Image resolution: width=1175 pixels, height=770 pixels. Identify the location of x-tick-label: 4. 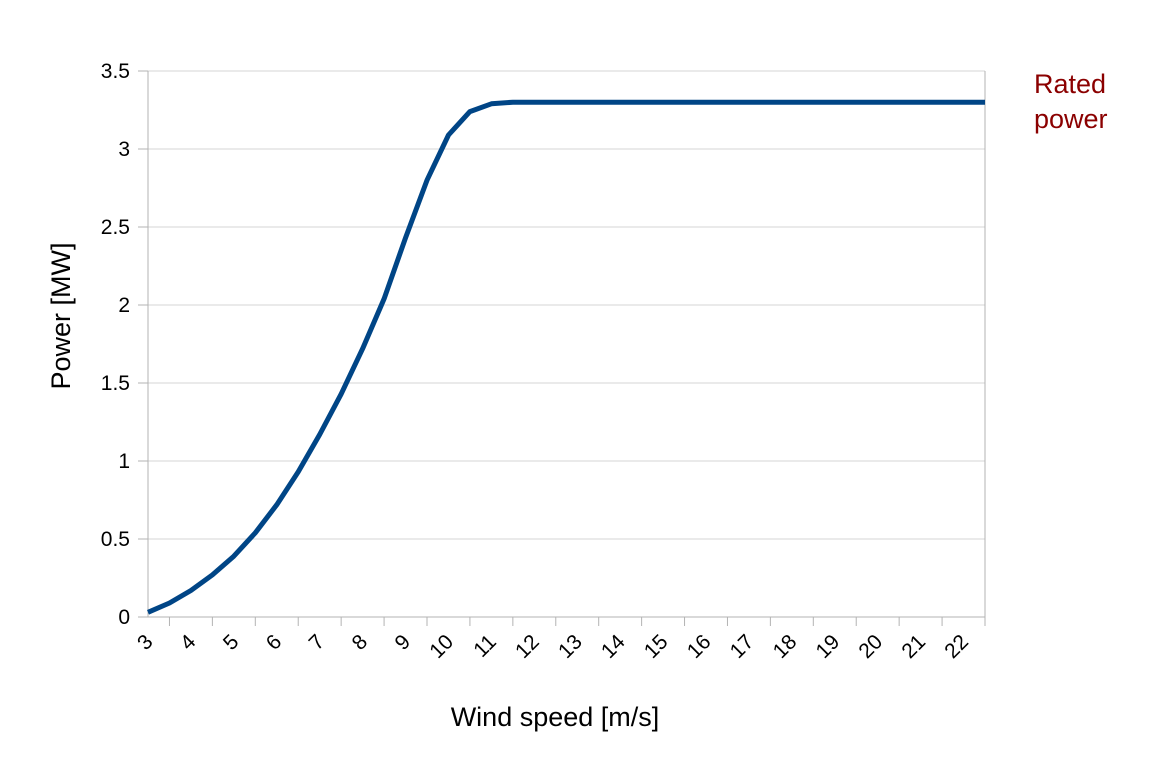
(188, 642).